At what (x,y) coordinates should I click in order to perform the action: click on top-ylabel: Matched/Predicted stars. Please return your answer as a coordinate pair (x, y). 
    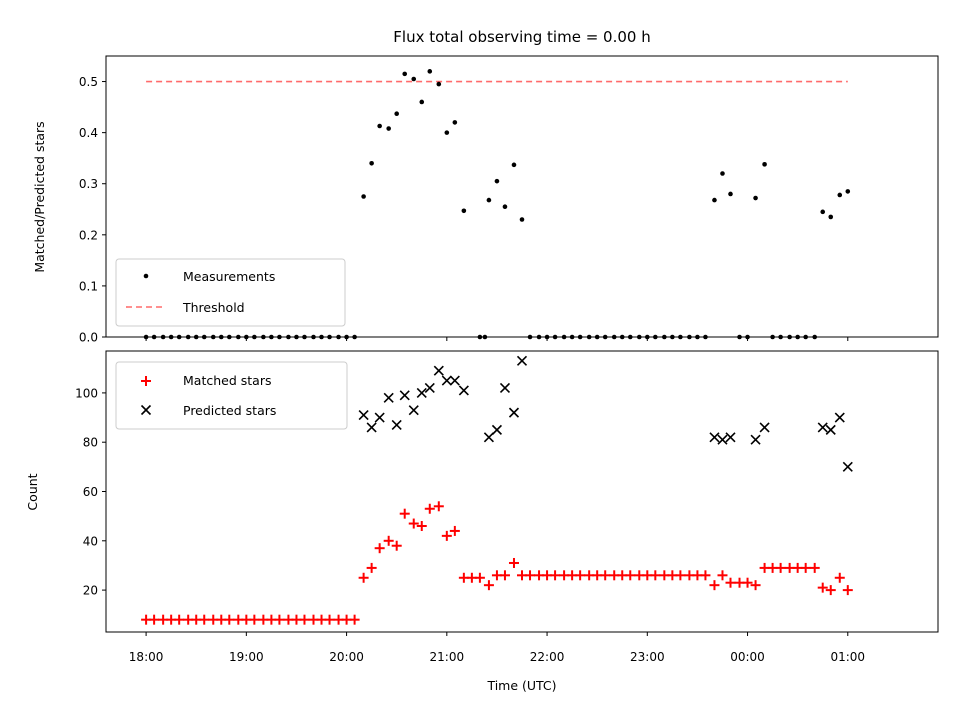
    Looking at the image, I should click on (39, 196).